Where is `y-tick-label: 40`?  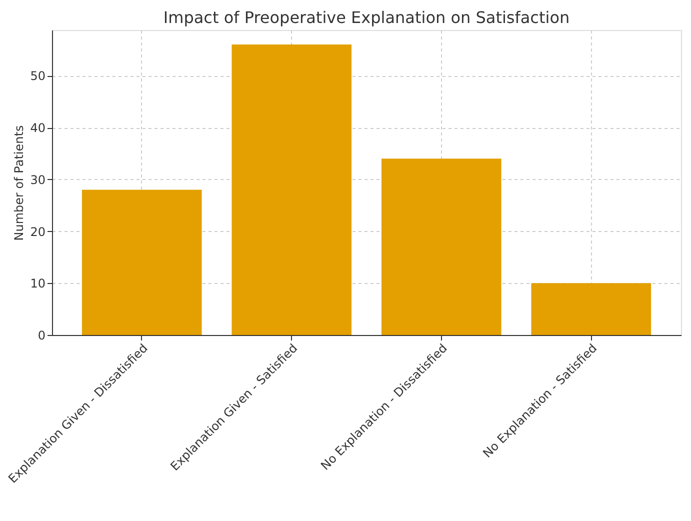 y-tick-label: 40 is located at coordinates (38, 128).